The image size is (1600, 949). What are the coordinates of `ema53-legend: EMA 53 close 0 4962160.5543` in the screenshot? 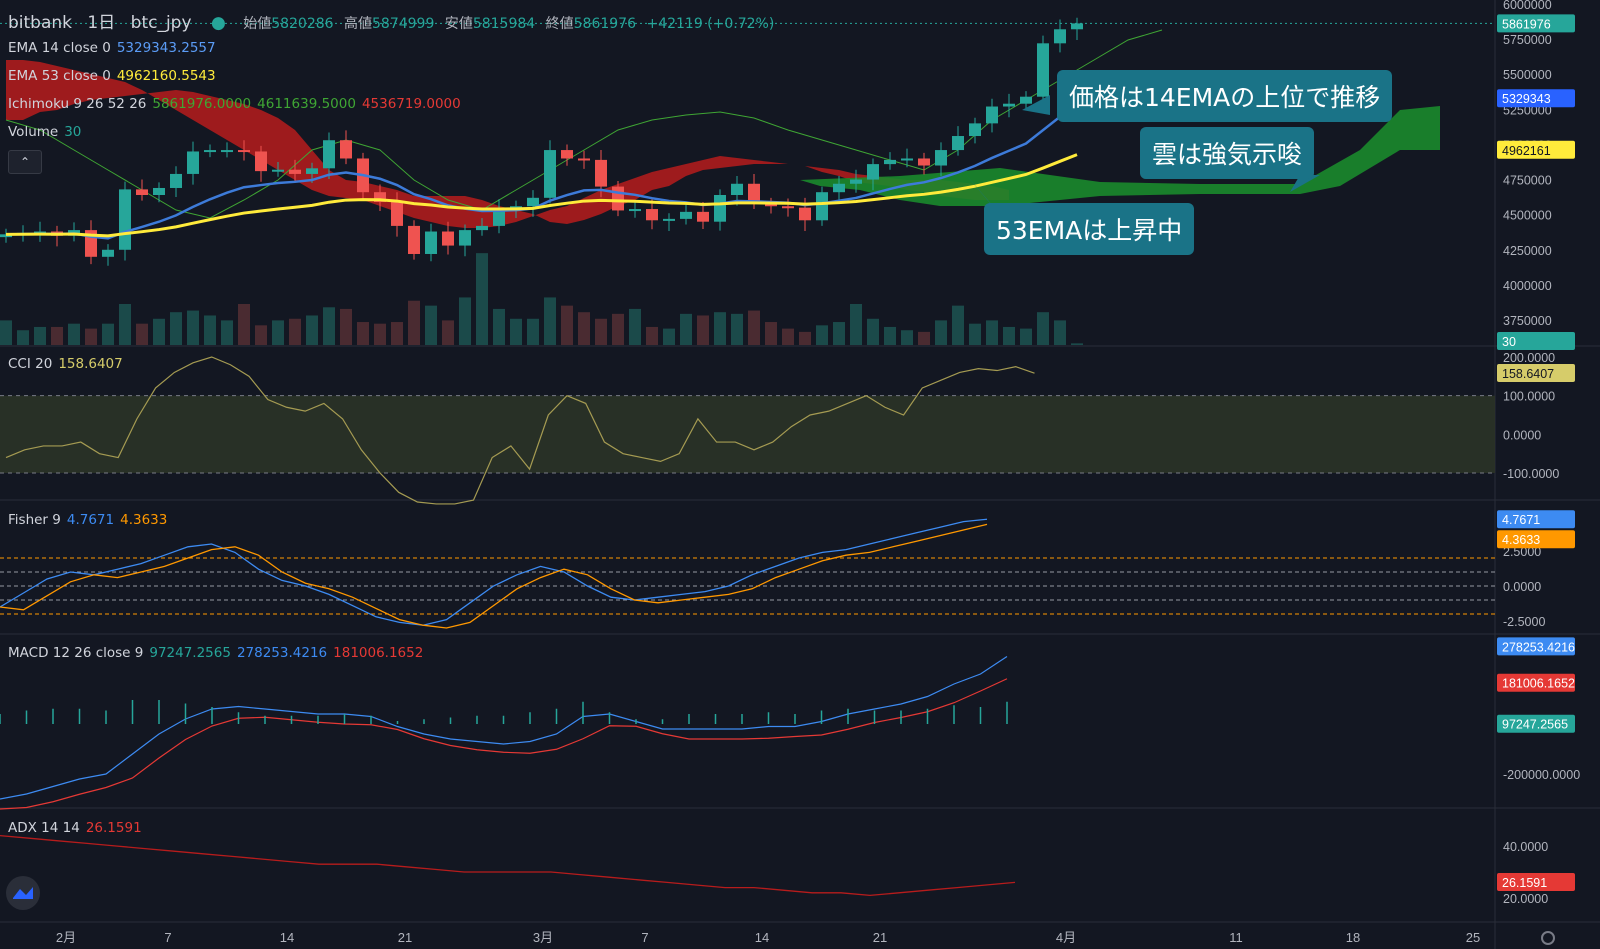 It's located at (115, 76).